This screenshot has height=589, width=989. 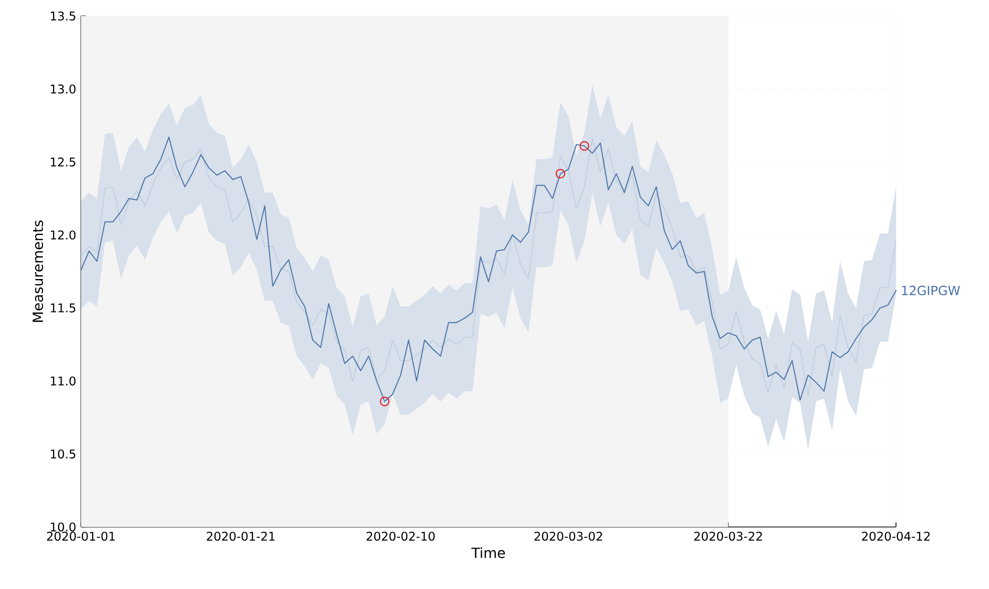 I want to click on x-tick-label: 2020-03-02, so click(x=568, y=536).